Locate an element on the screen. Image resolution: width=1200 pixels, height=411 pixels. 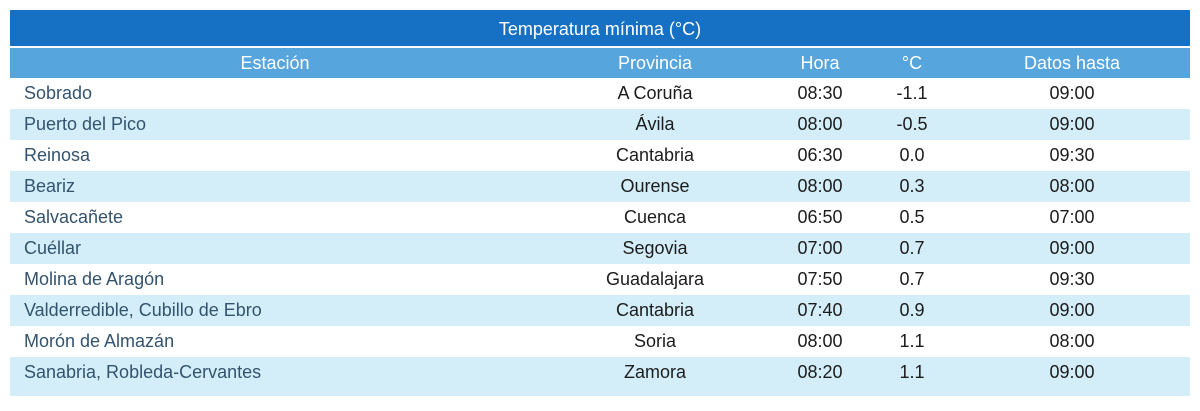
table-row: Puerto del Pico Ávila 08:00 -0.5 09:00 is located at coordinates (600, 124).